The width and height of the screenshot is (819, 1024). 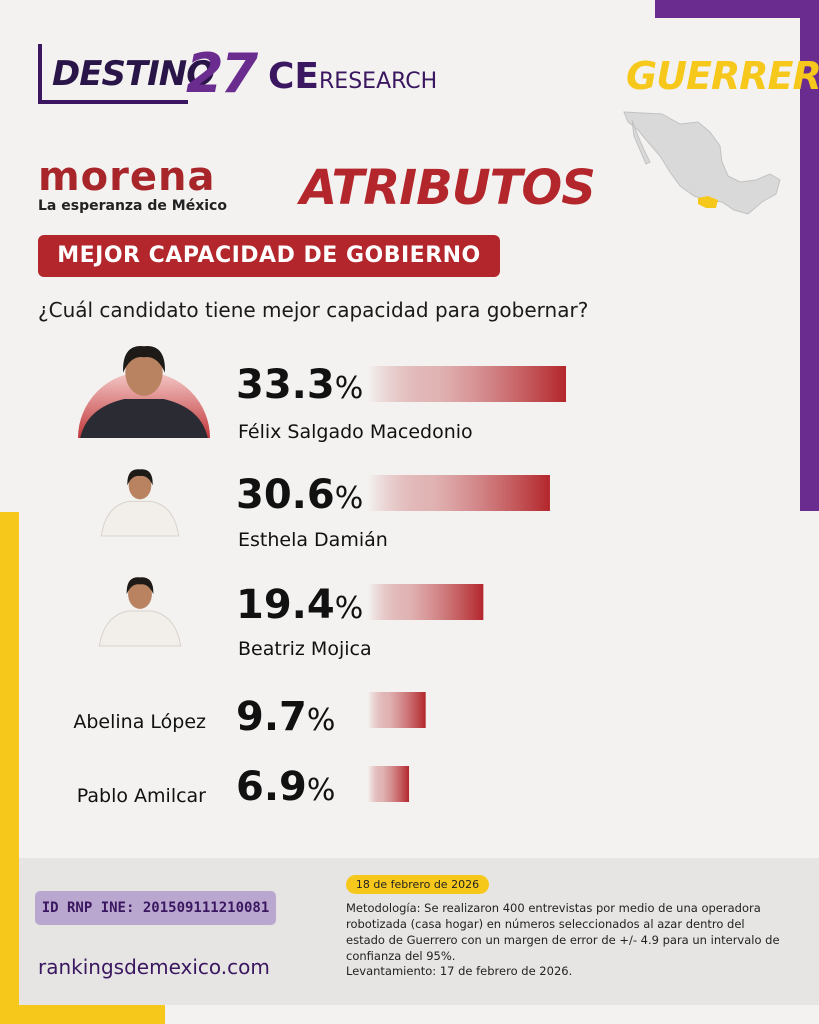 I want to click on section-title: ATRIBUTOS, so click(x=448, y=188).